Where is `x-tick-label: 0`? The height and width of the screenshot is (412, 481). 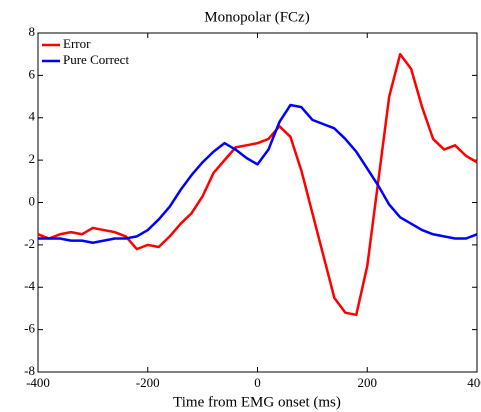
x-tick-label: 0 is located at coordinates (257, 382).